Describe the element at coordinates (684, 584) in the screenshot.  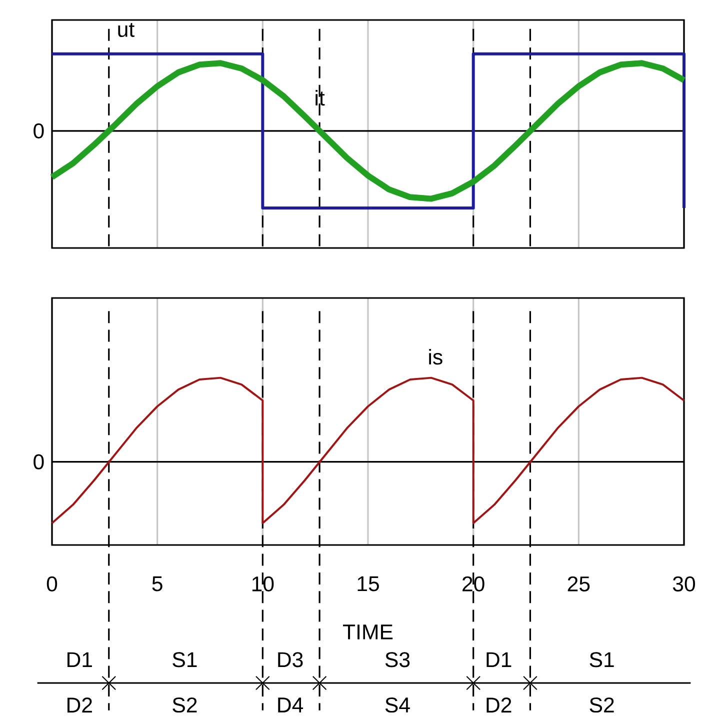
I see `x-tick-label: 30` at that location.